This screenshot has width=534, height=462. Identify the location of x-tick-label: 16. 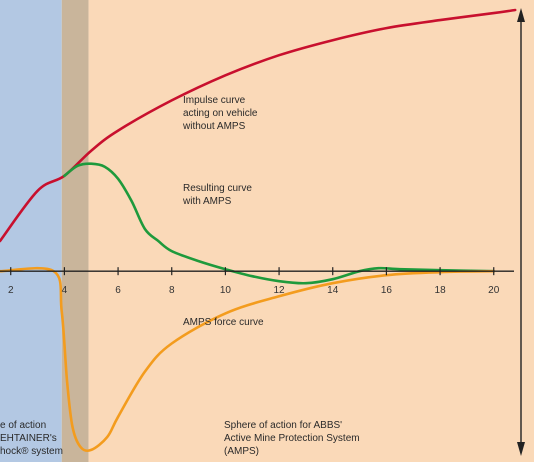
(387, 290).